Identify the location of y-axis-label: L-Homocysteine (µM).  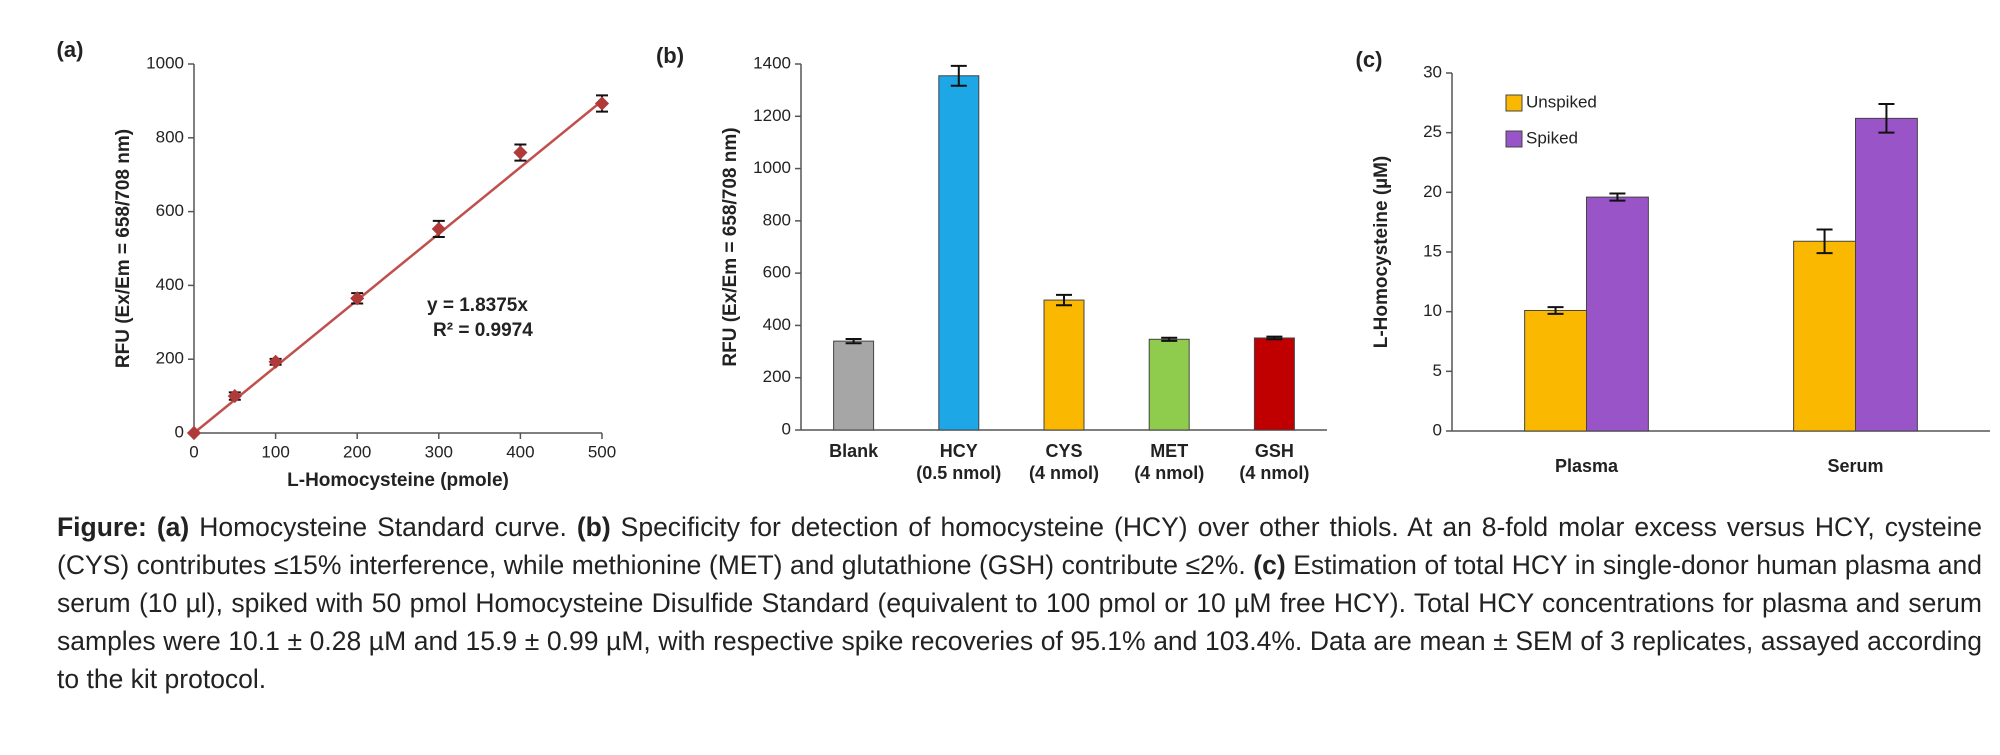
(1381, 252).